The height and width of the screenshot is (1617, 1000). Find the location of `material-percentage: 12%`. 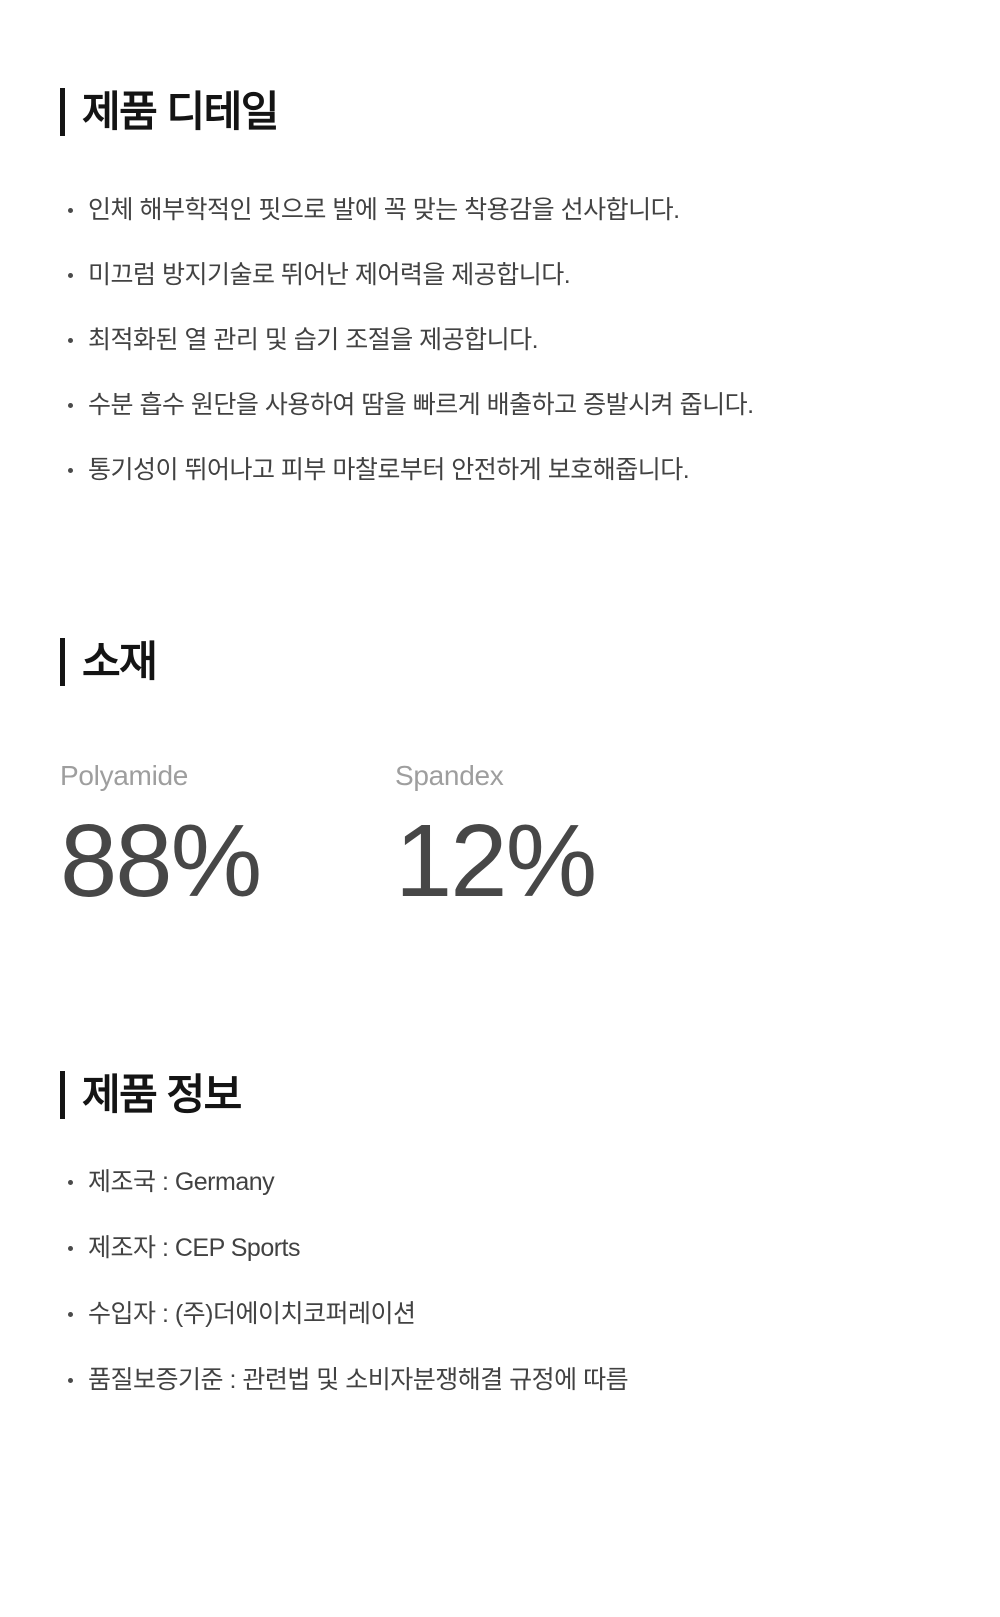

material-percentage: 12% is located at coordinates (496, 860).